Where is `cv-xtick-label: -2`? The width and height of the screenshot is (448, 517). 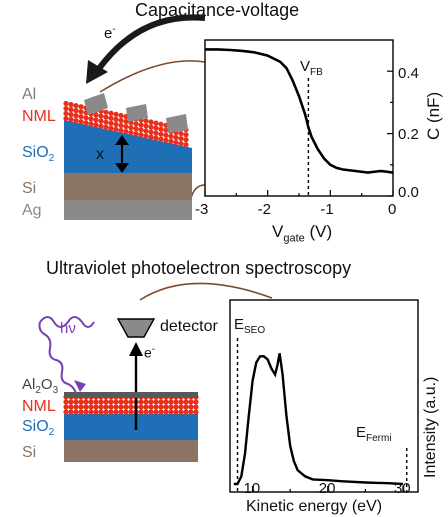 cv-xtick-label: -2 is located at coordinates (264, 209).